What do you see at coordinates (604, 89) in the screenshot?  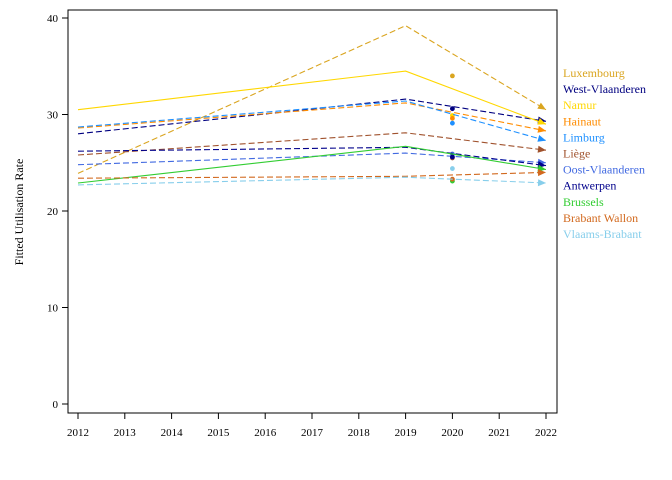 I see `legend-entry: West-Vlaanderen` at bounding box center [604, 89].